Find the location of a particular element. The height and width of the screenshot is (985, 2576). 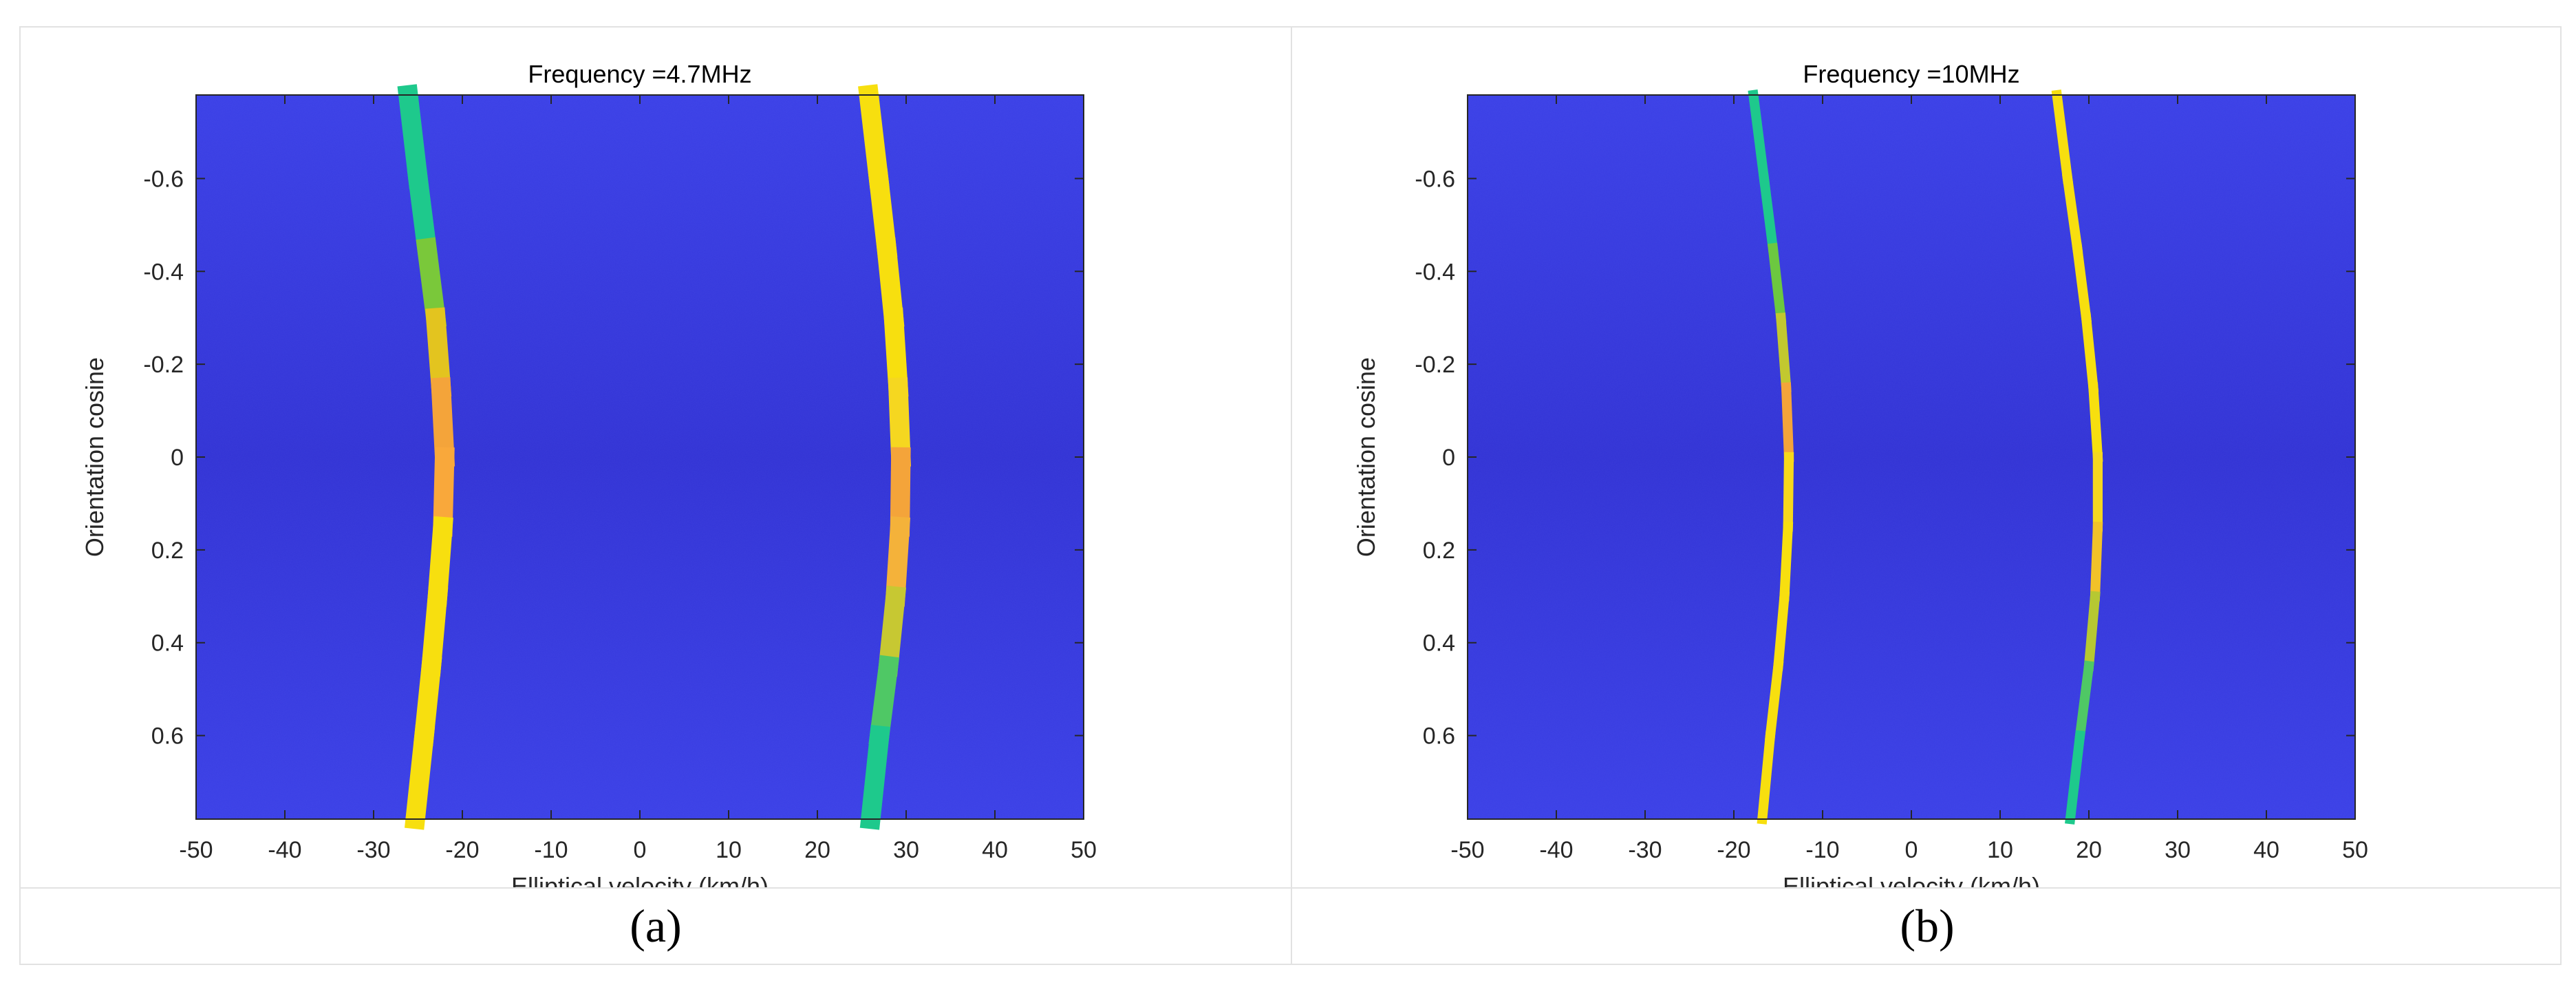

table-row-divider is located at coordinates (1290, 888).